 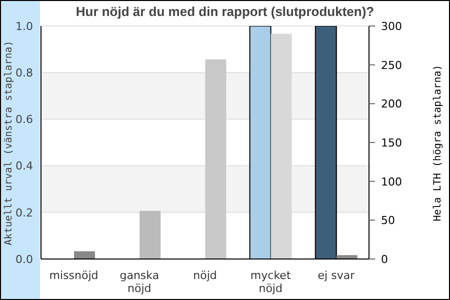 What do you see at coordinates (24, 213) in the screenshot?
I see `y-tick-label: 0.2` at bounding box center [24, 213].